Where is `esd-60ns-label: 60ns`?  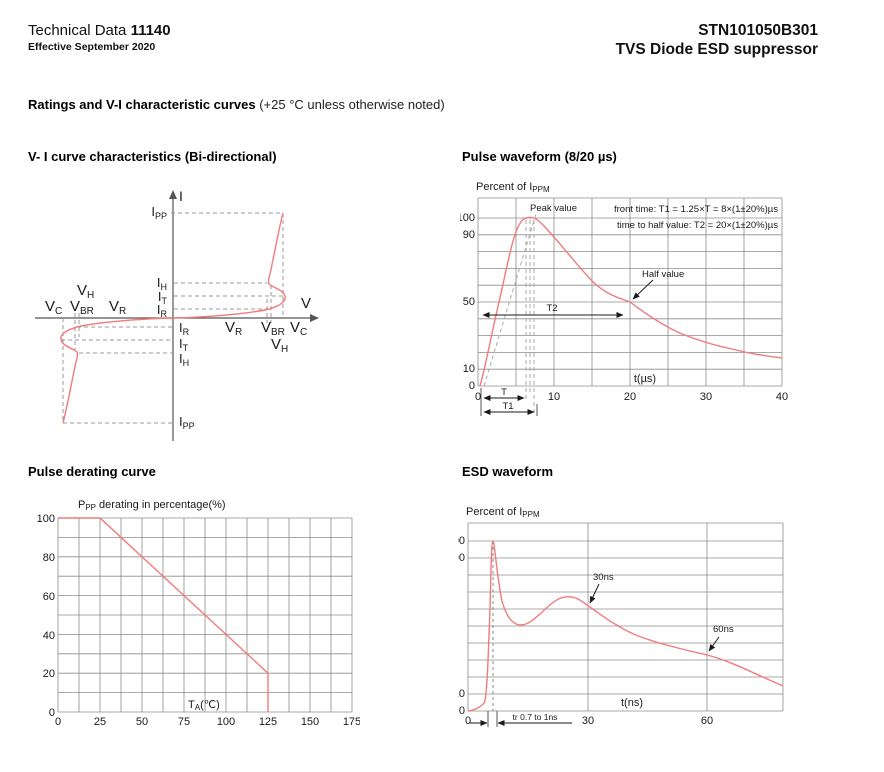 esd-60ns-label: 60ns is located at coordinates (723, 629).